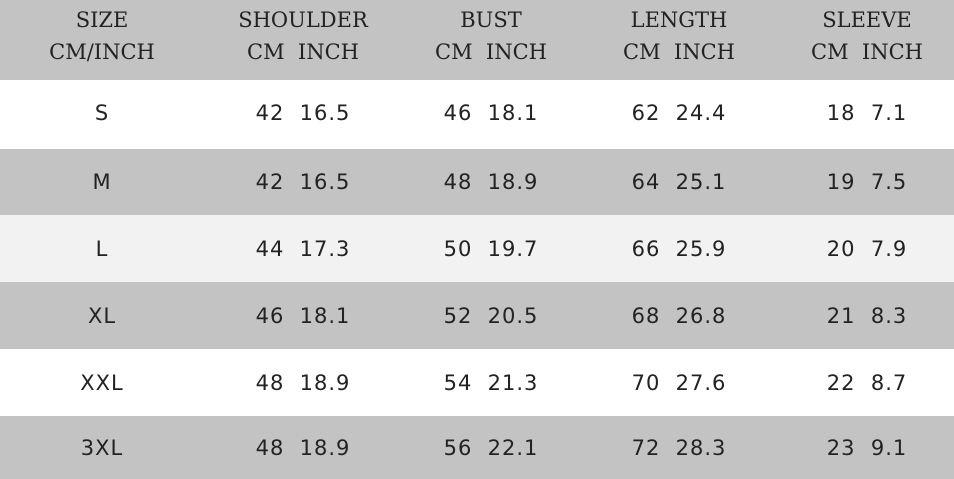 The width and height of the screenshot is (954, 479). Describe the element at coordinates (303, 20) in the screenshot. I see `header-title: SHOULDER` at that location.